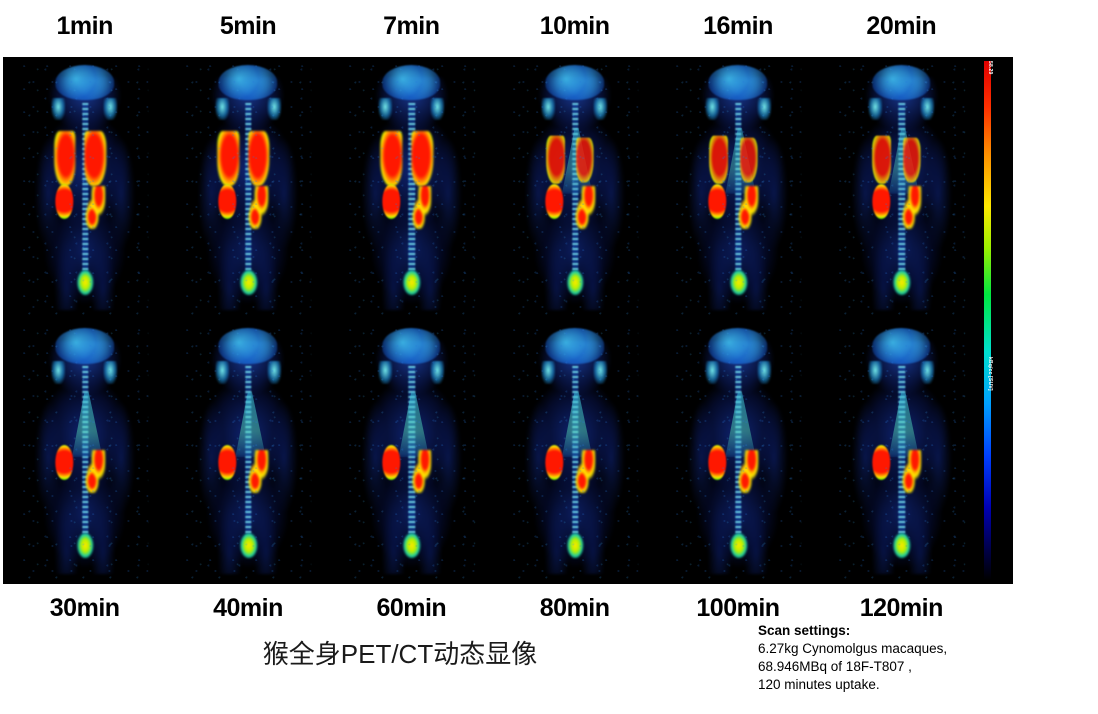 The height and width of the screenshot is (714, 1098). I want to click on colorbar-unit-label: kBq/cc [SUV], so click(990, 374).